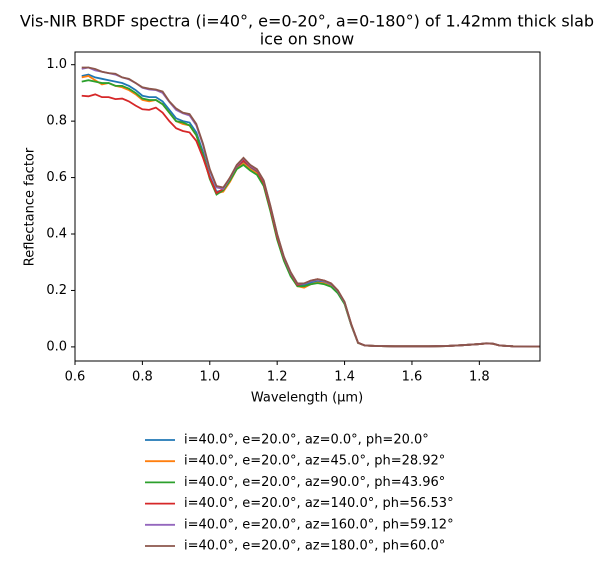  What do you see at coordinates (314, 461) in the screenshot?
I see `legend-label: i=40.0°, e=20.0°, az=45.0°, ph=28.92°` at bounding box center [314, 461].